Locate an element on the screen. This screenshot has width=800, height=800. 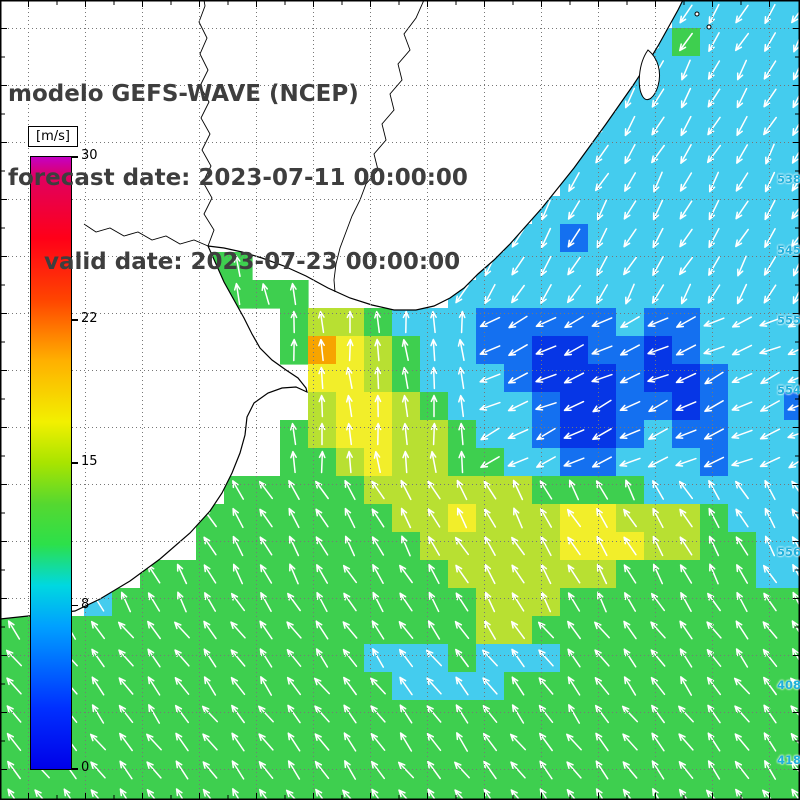
forecast-date-label: forecast date: 2023-07-11 00:00:00 is located at coordinates (238, 178).